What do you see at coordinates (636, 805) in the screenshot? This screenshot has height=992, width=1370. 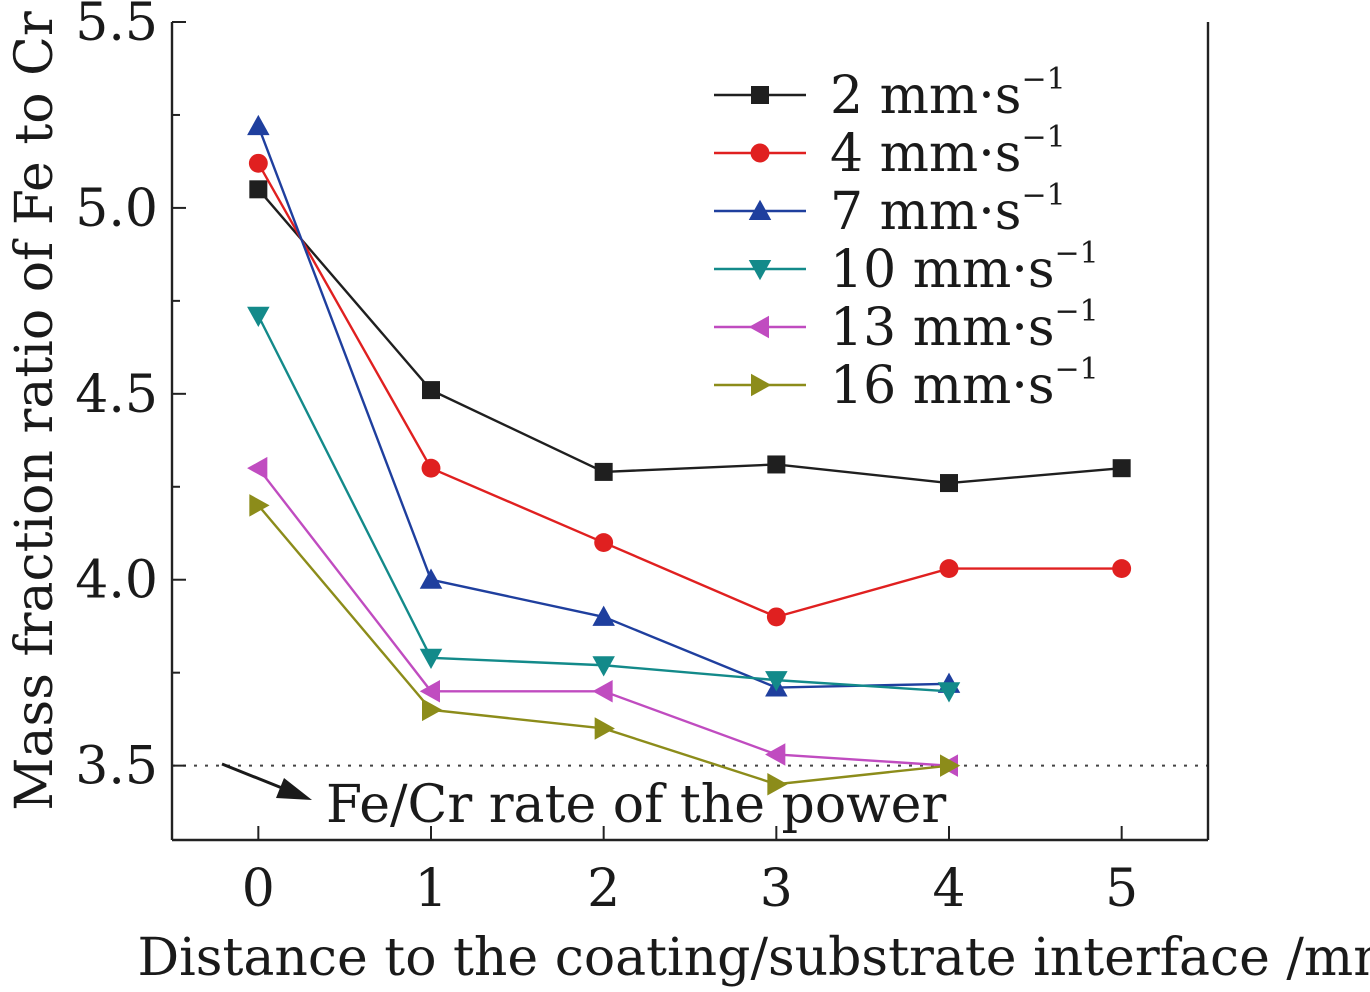 I see `annotation-text: Fe/Cr rate of the power` at bounding box center [636, 805].